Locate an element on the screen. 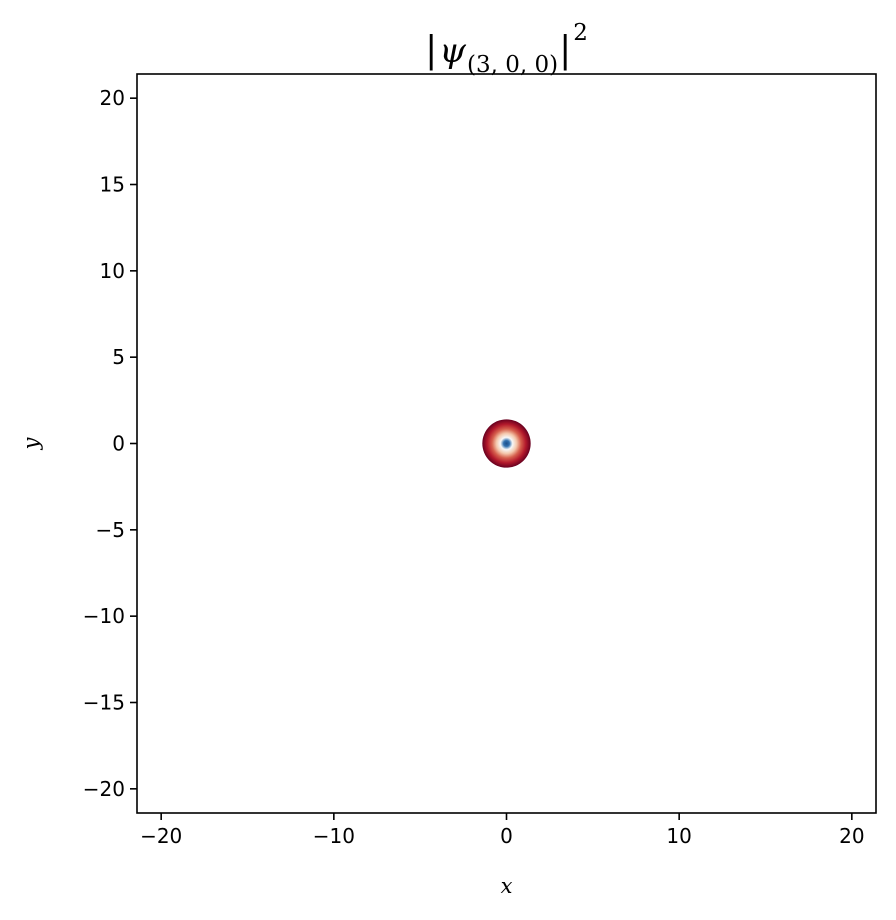  blob-layer is located at coordinates (506, 443).